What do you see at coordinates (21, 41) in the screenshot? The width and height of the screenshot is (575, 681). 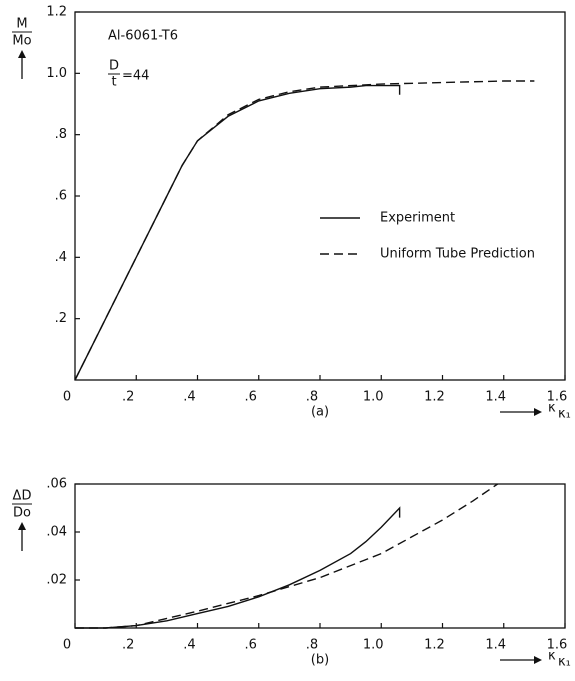 I see `y-label-denominator: Mo` at bounding box center [21, 41].